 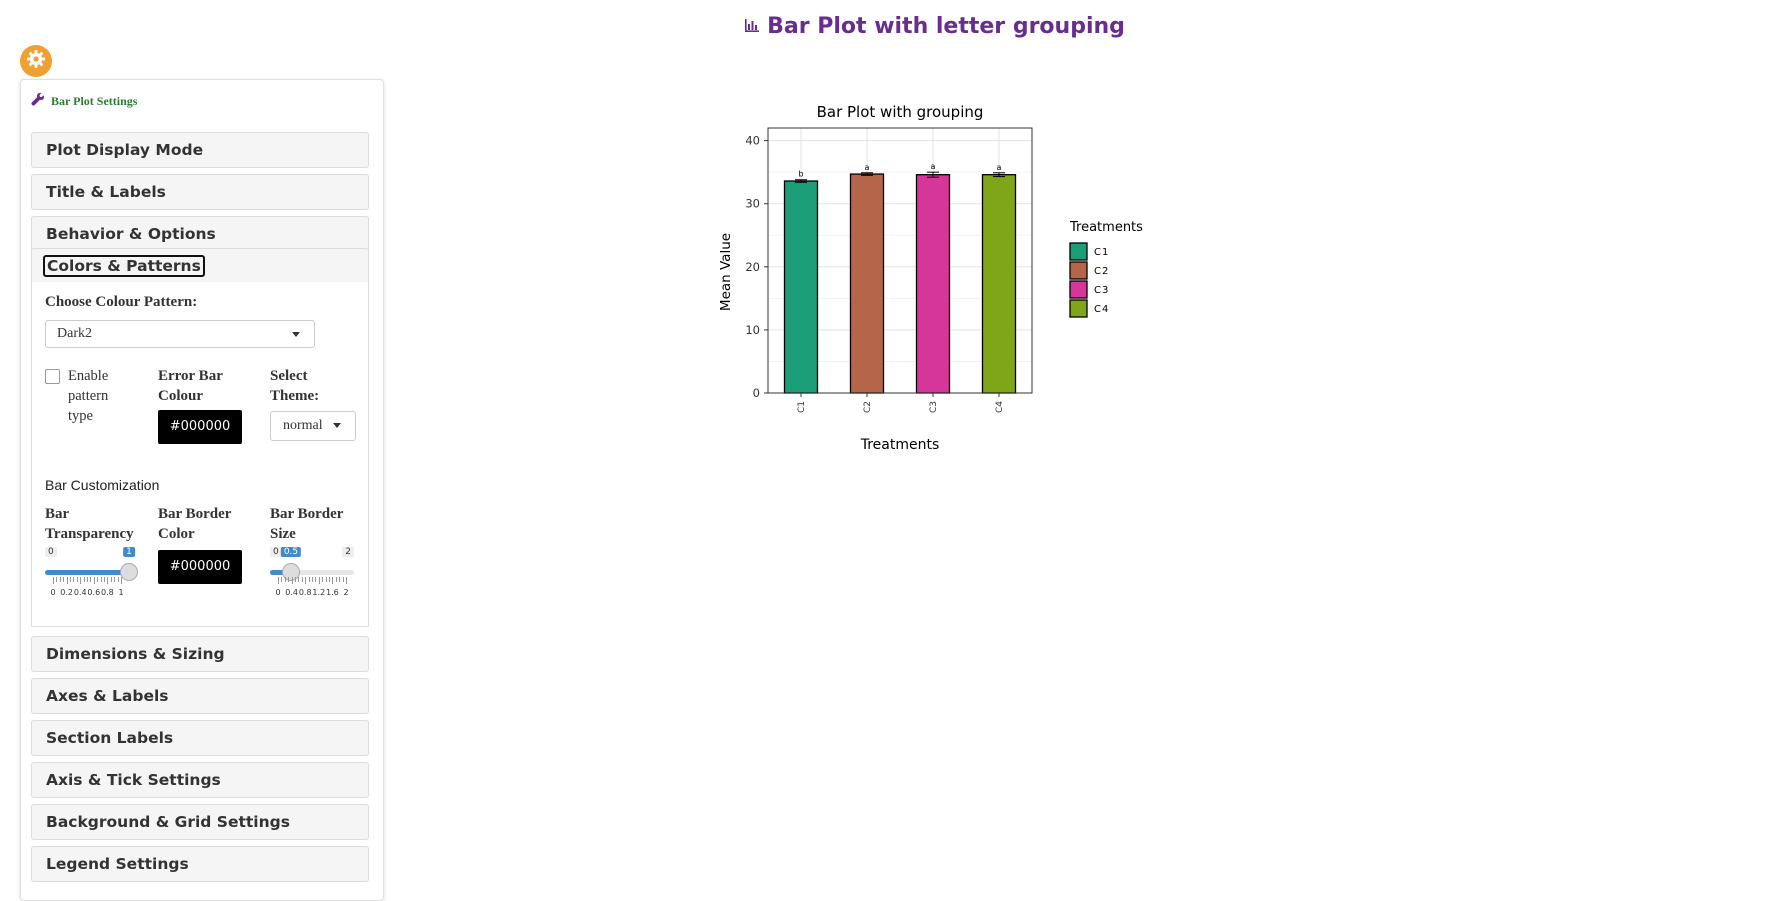 I want to click on y-tick-label: 40, so click(x=752, y=141).